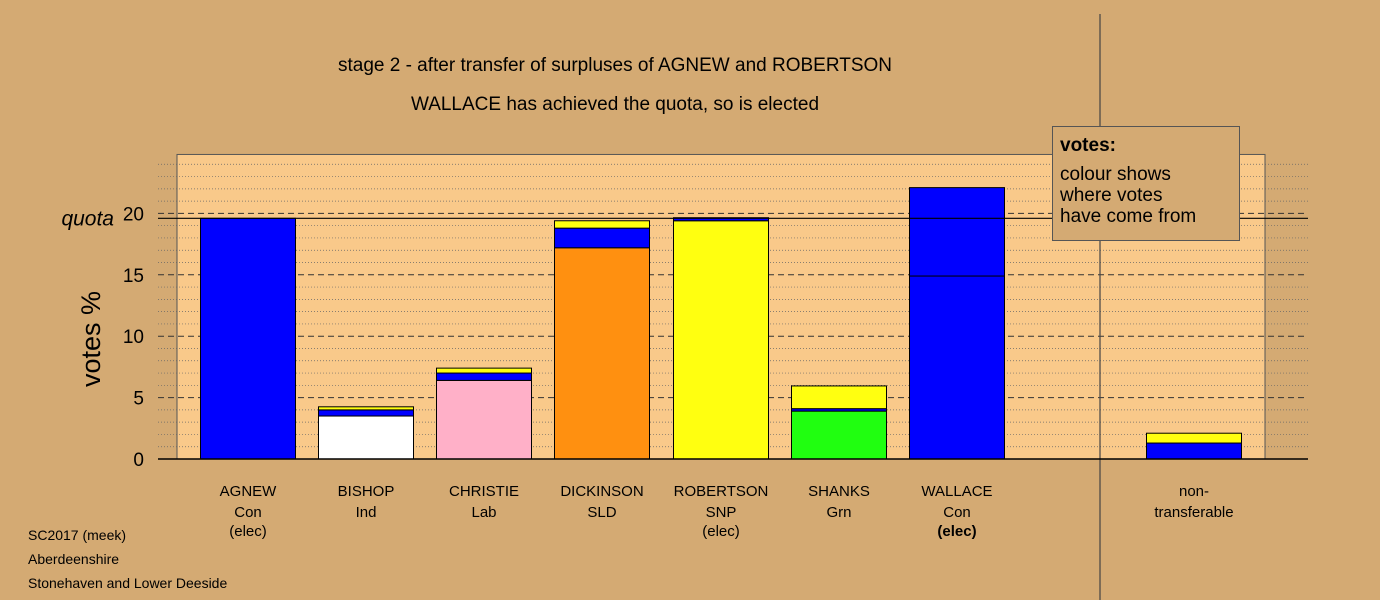  Describe the element at coordinates (128, 583) in the screenshot. I see `footer-ward: Stonehaven and Lower Deeside` at that location.